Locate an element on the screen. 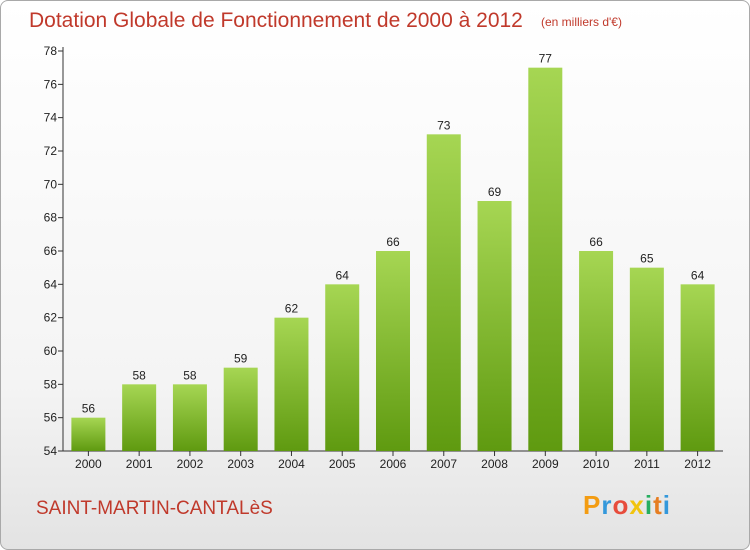 Image resolution: width=750 pixels, height=550 pixels. x-tick-label: 2006 is located at coordinates (393, 464).